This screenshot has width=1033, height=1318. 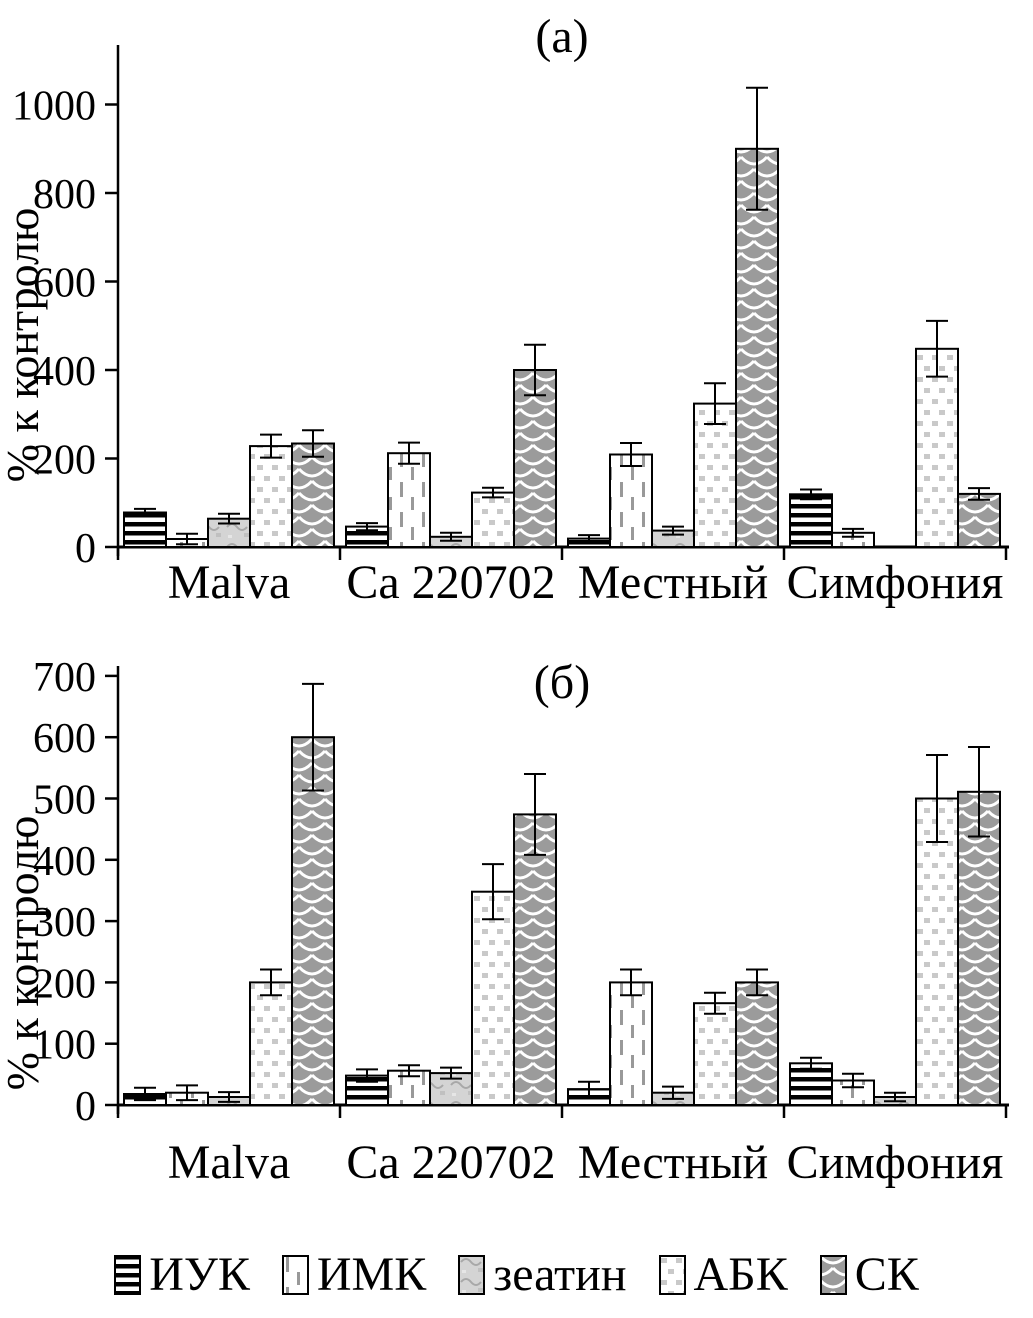 I want to click on legend-label: ИУК, so click(x=199, y=1274).